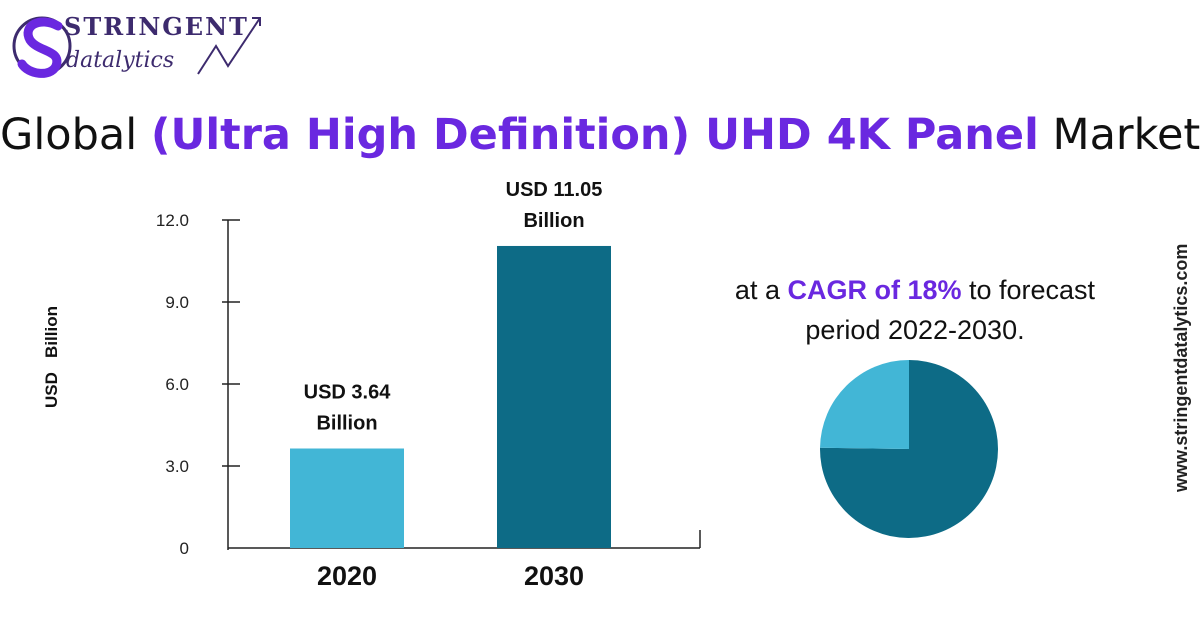 This screenshot has height=627, width=1200. I want to click on company-logo: STRINGENT datalytics, so click(145, 46).